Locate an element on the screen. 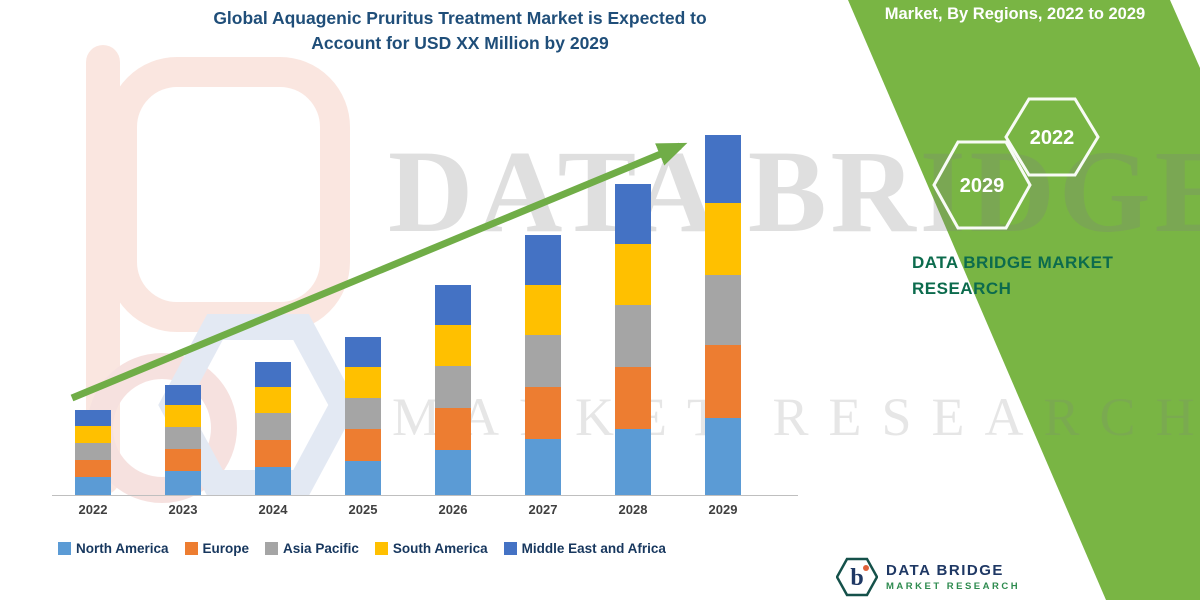 The image size is (1200, 600). year-hexagons: 2029 2022 is located at coordinates (1016, 163).